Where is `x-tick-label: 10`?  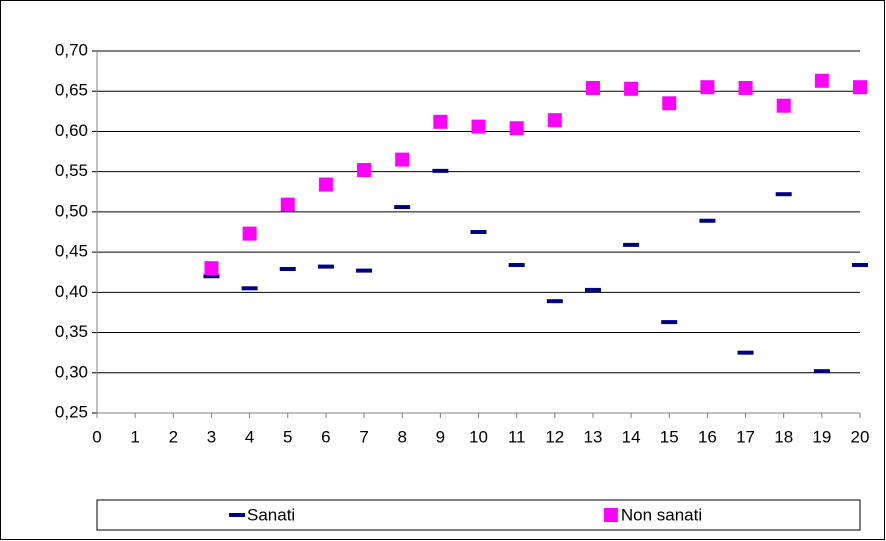
x-tick-label: 10 is located at coordinates (478, 436).